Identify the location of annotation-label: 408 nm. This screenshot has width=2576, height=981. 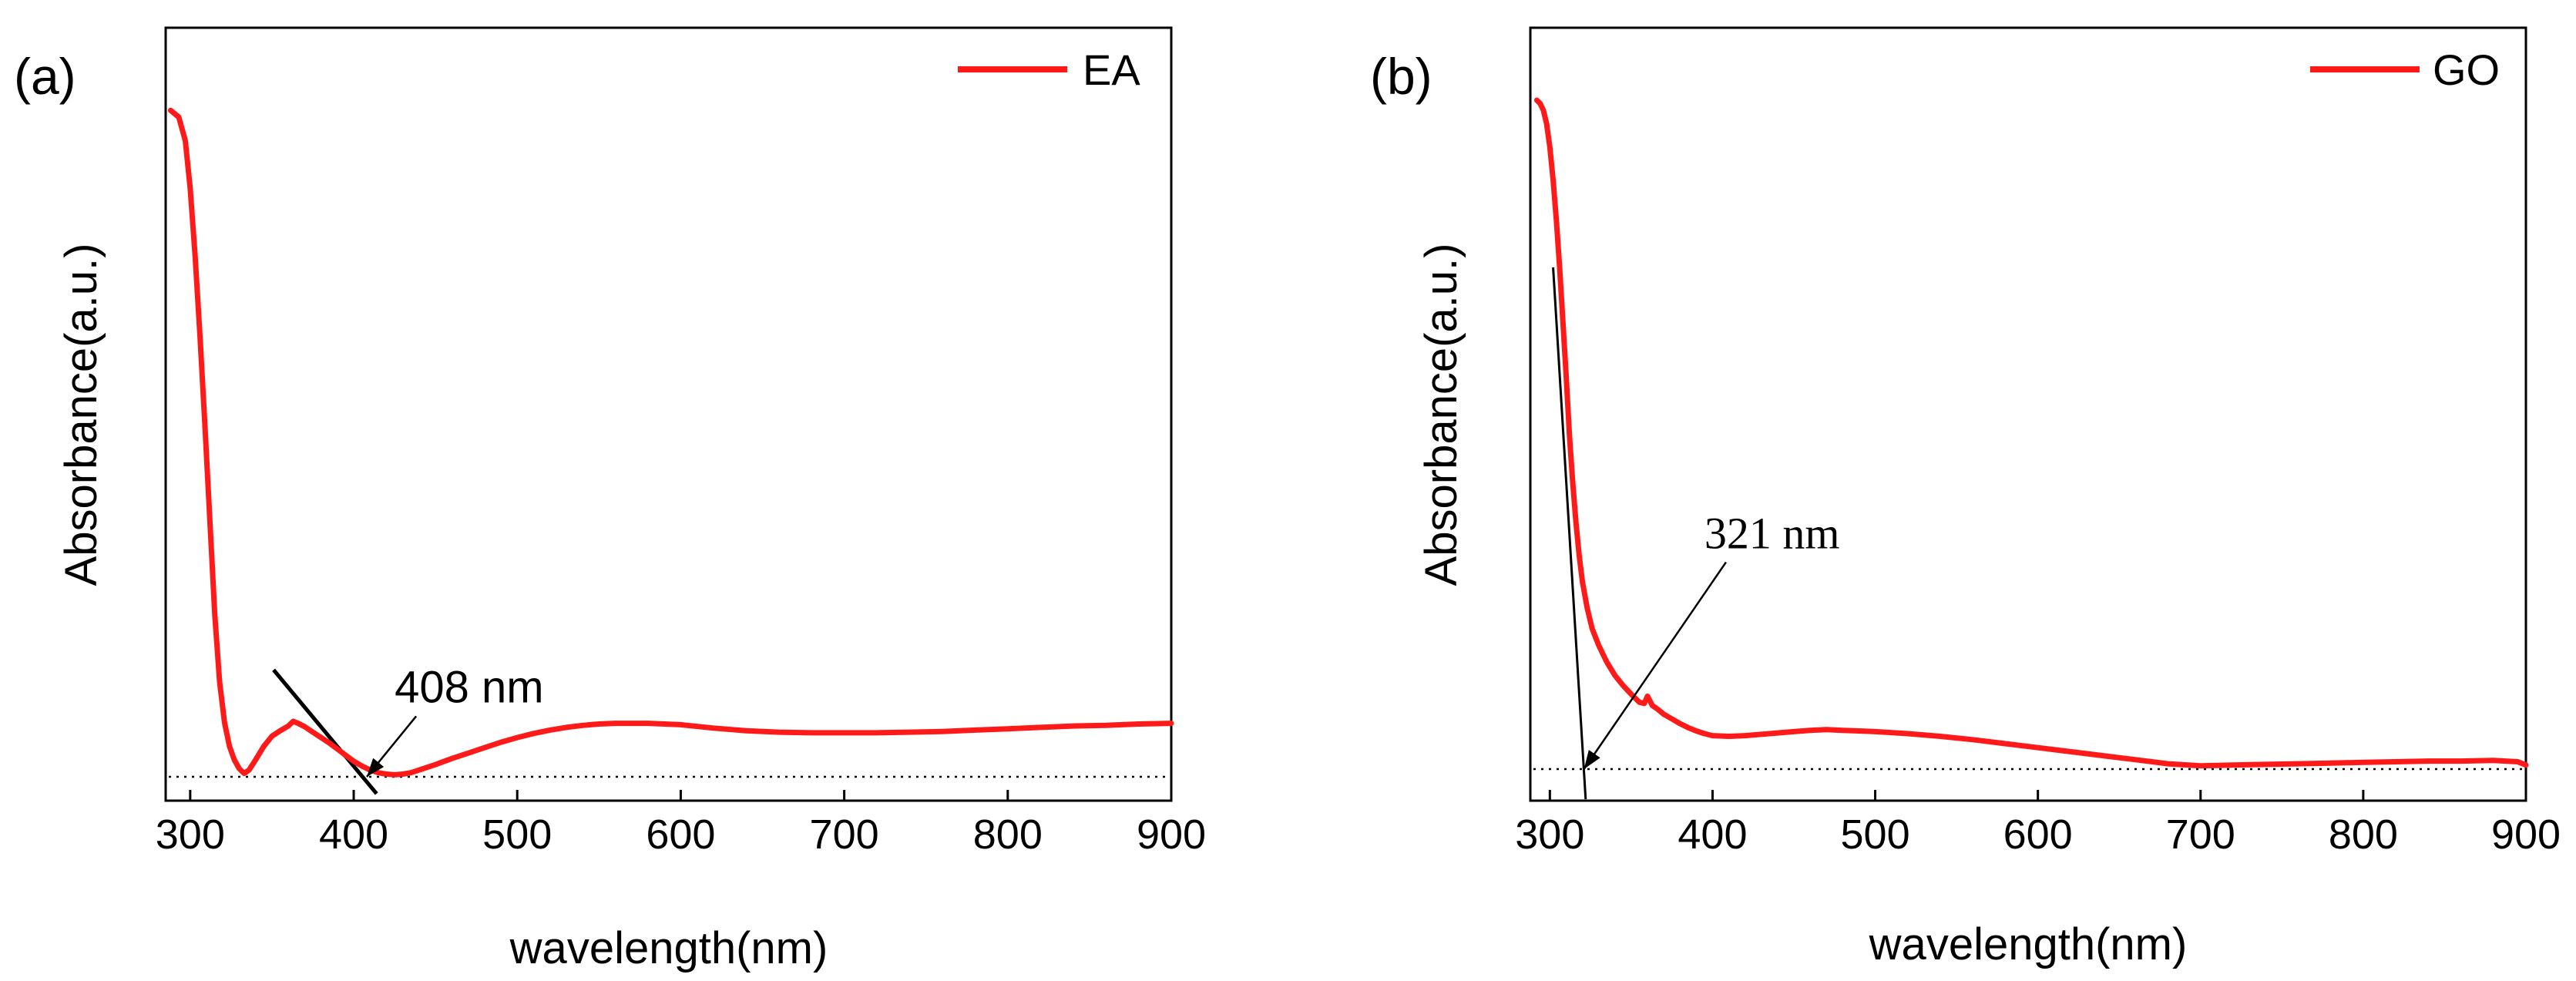
(469, 687).